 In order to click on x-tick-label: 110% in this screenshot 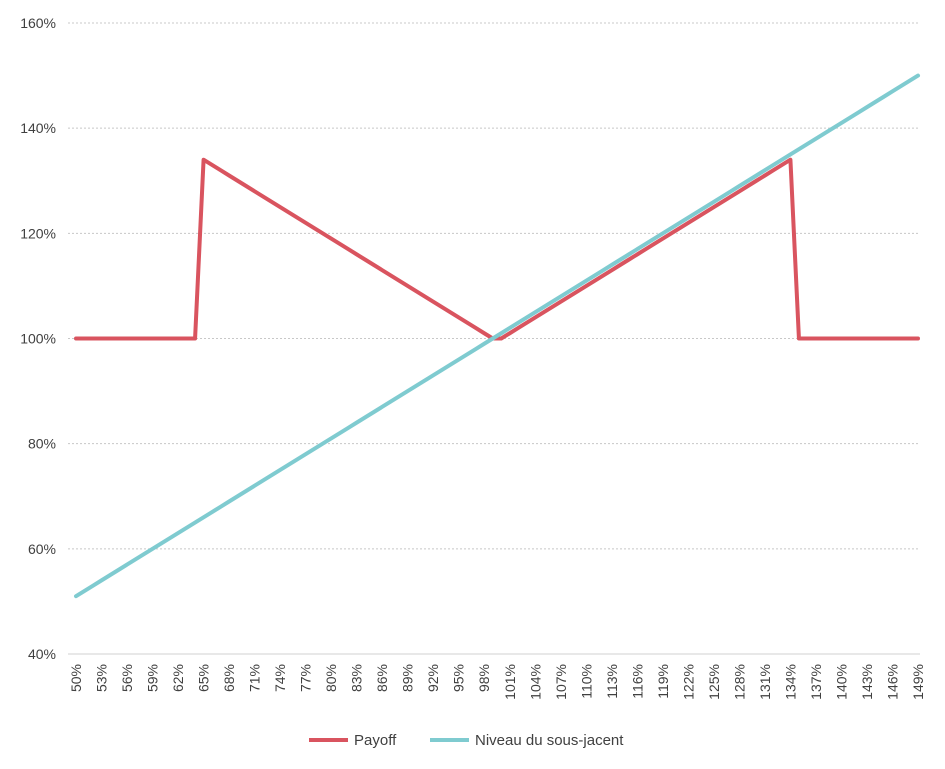, I will do `click(586, 681)`.